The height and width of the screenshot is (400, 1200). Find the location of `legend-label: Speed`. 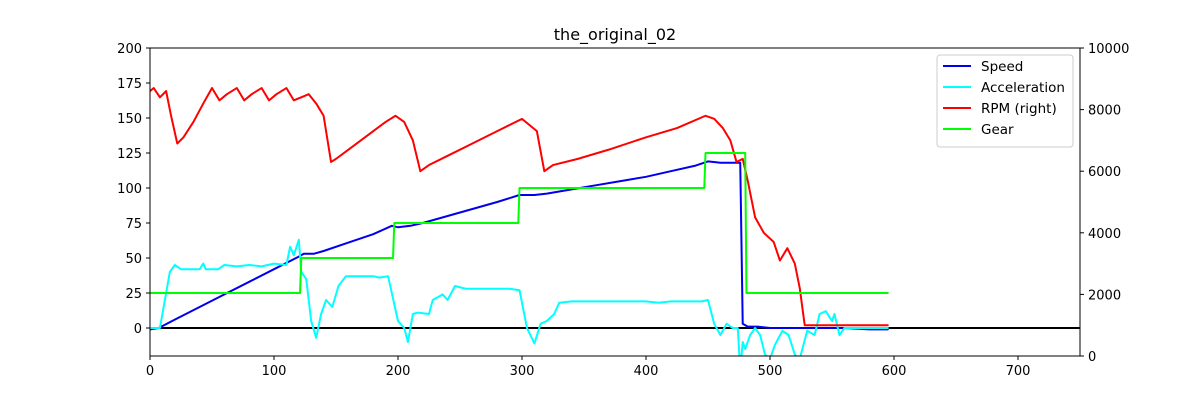

legend-label: Speed is located at coordinates (1002, 67).